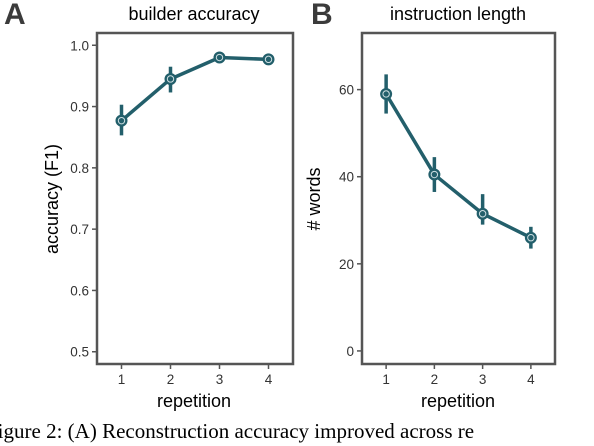 The image size is (594, 446). I want to click on panel-a-y-tick-label-3: 0.8, so click(79, 168).